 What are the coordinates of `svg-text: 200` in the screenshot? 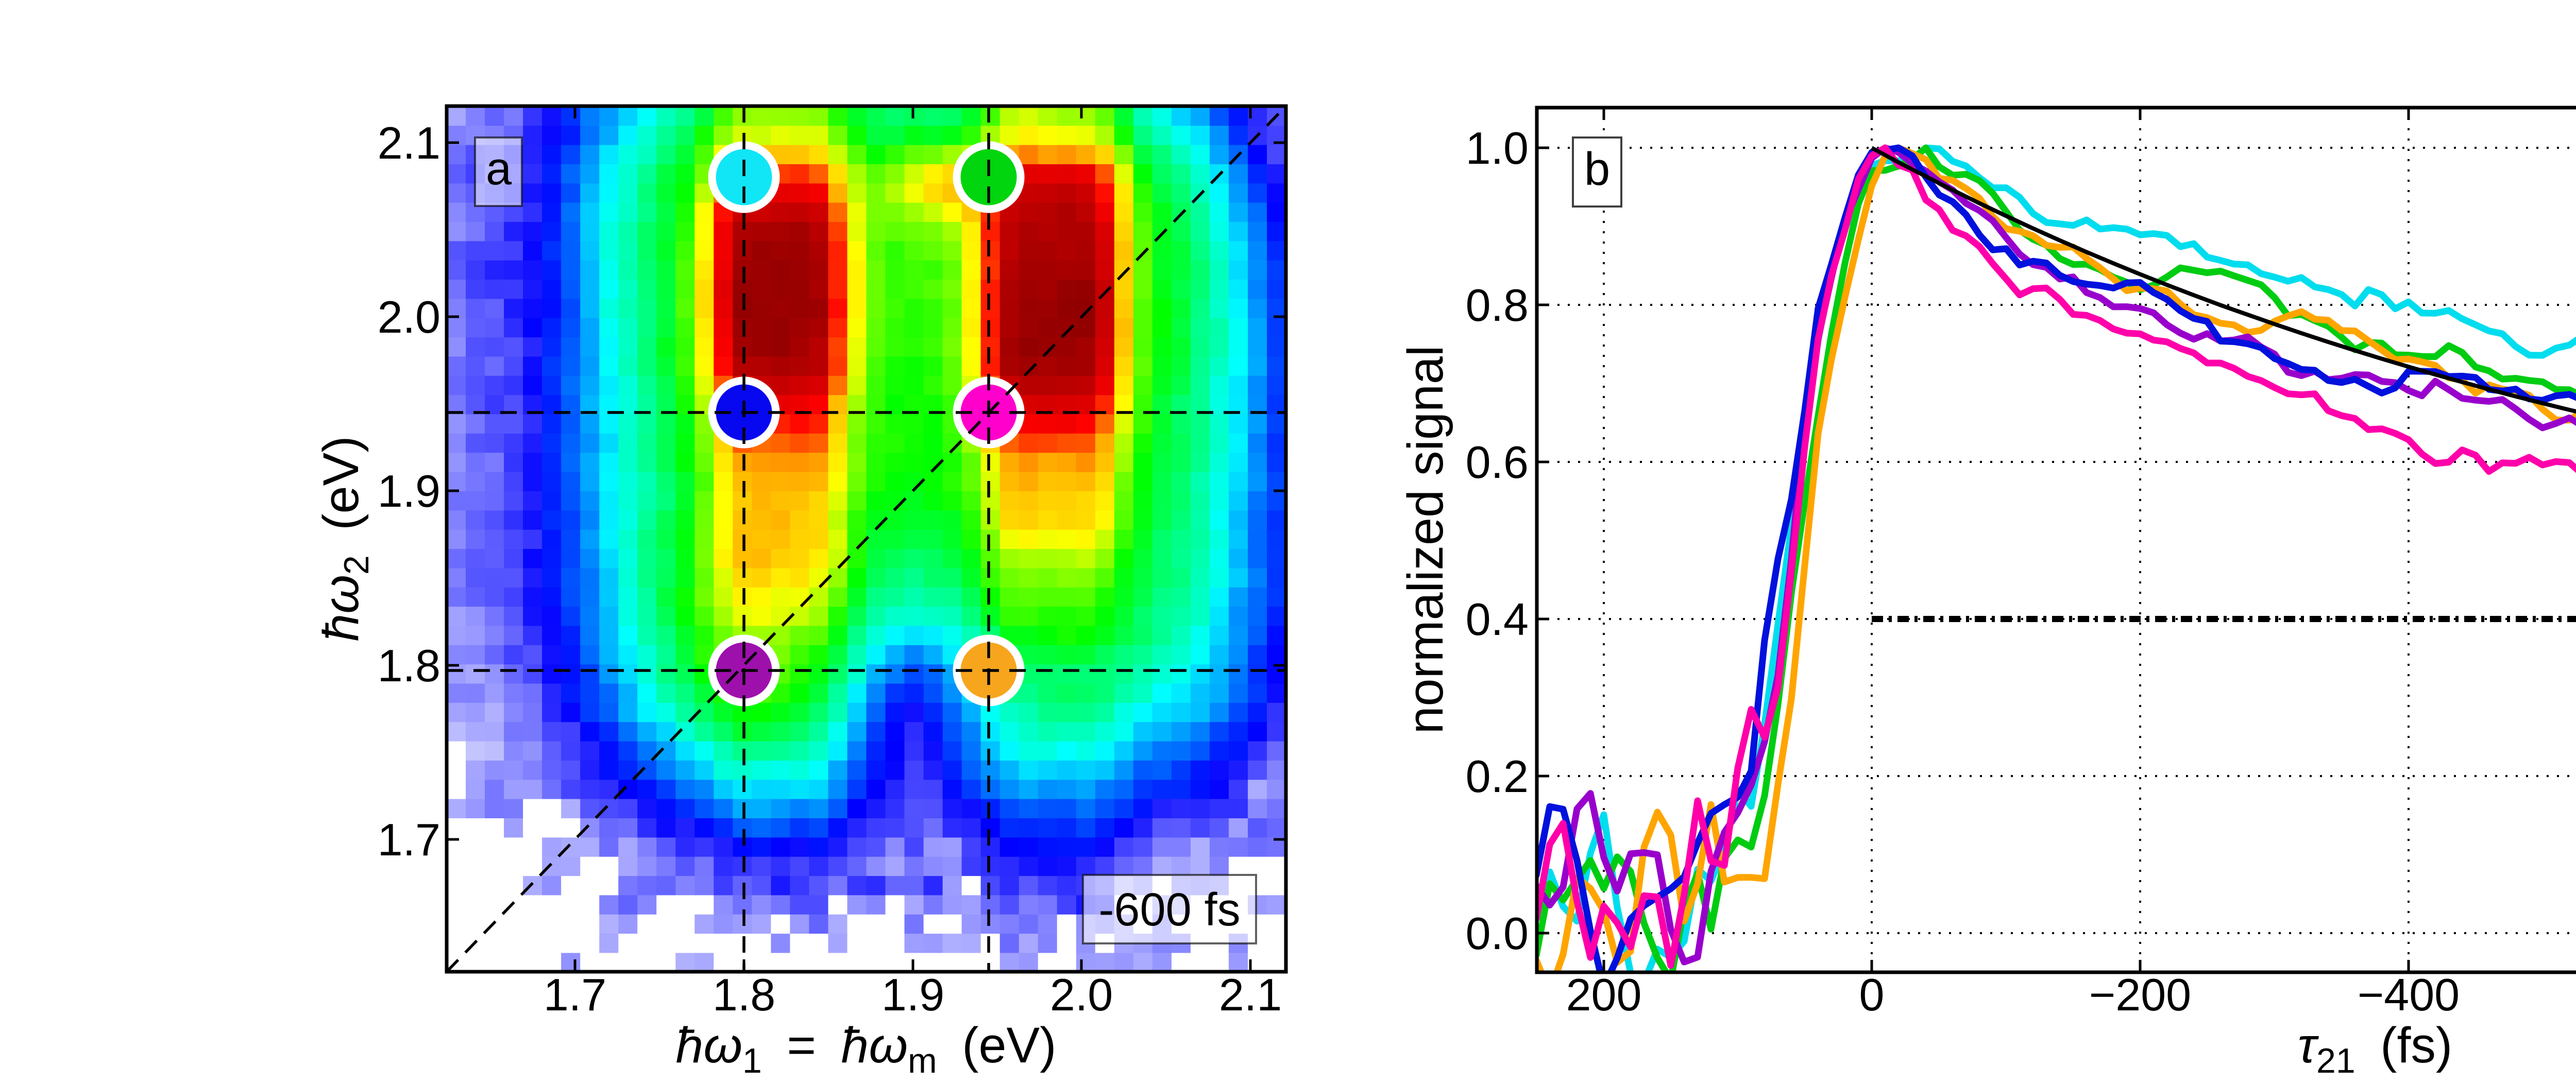 It's located at (1604, 994).